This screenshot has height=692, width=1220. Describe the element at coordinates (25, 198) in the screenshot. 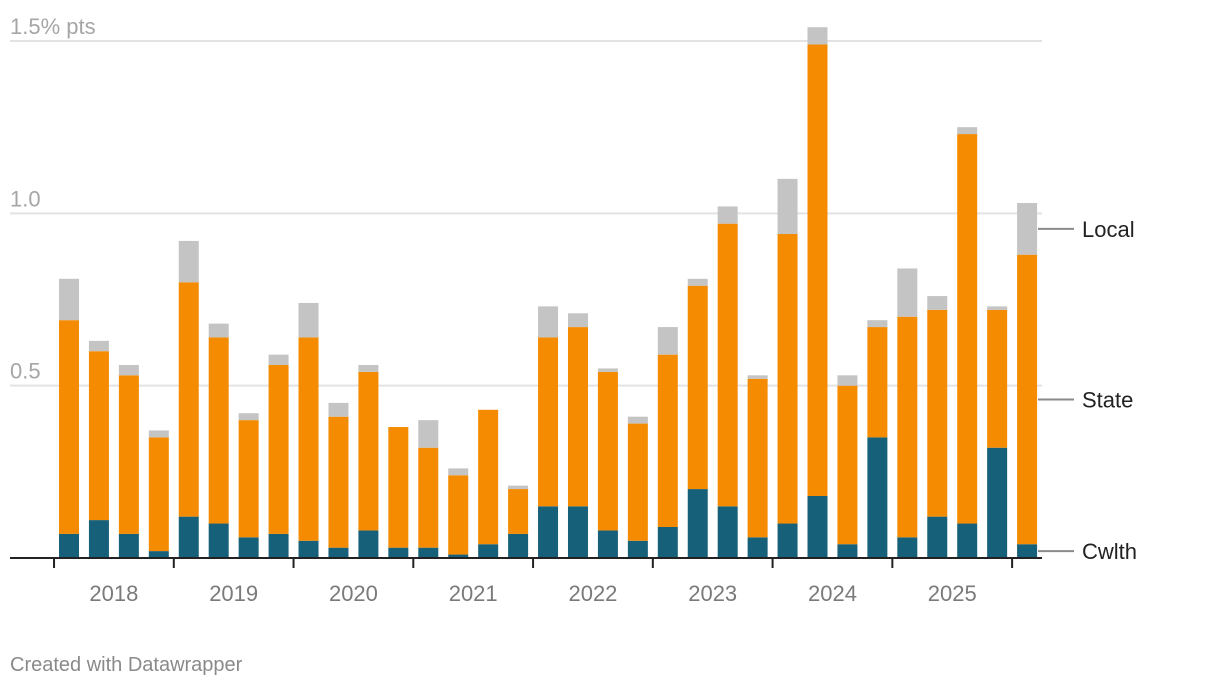

I see `y-tick-label: 1.0` at that location.